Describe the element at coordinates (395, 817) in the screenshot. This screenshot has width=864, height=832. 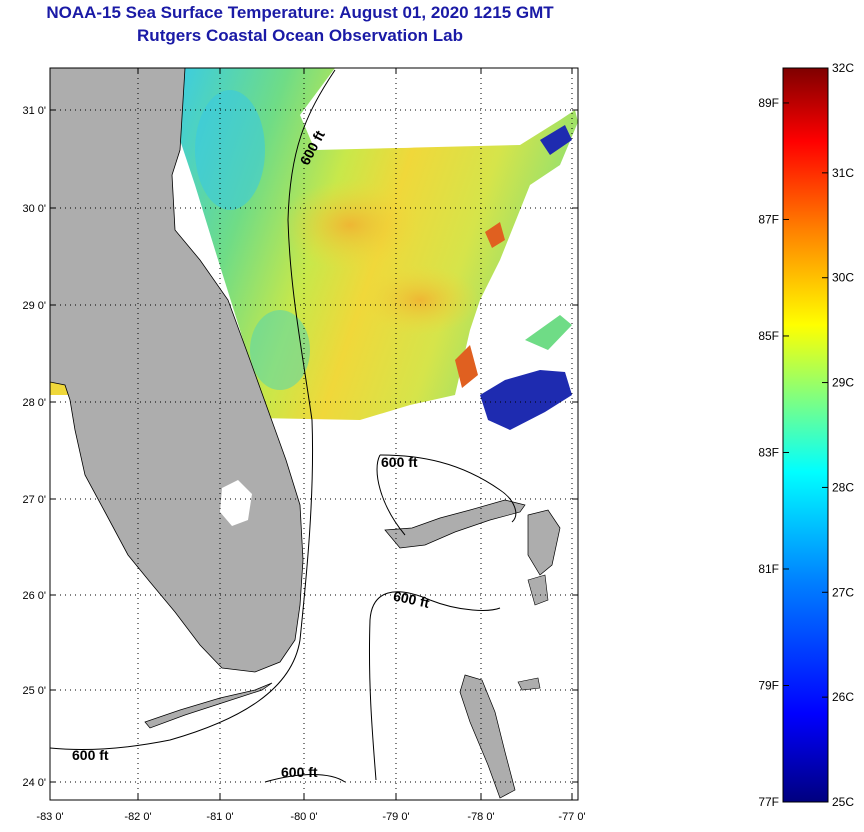
I see `longitude-tick-label: -79 0'` at that location.